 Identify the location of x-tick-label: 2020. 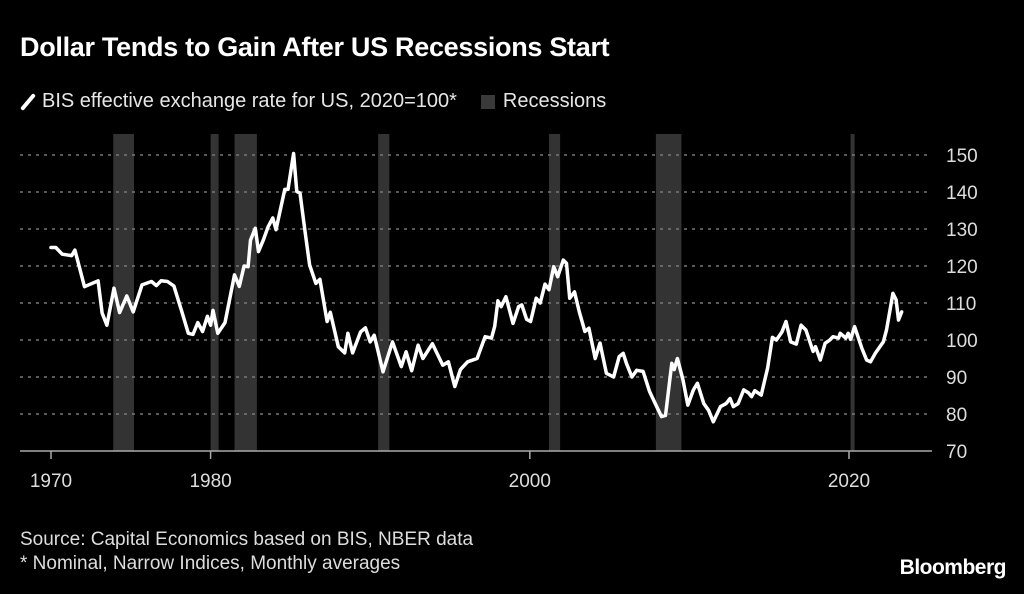
(849, 481).